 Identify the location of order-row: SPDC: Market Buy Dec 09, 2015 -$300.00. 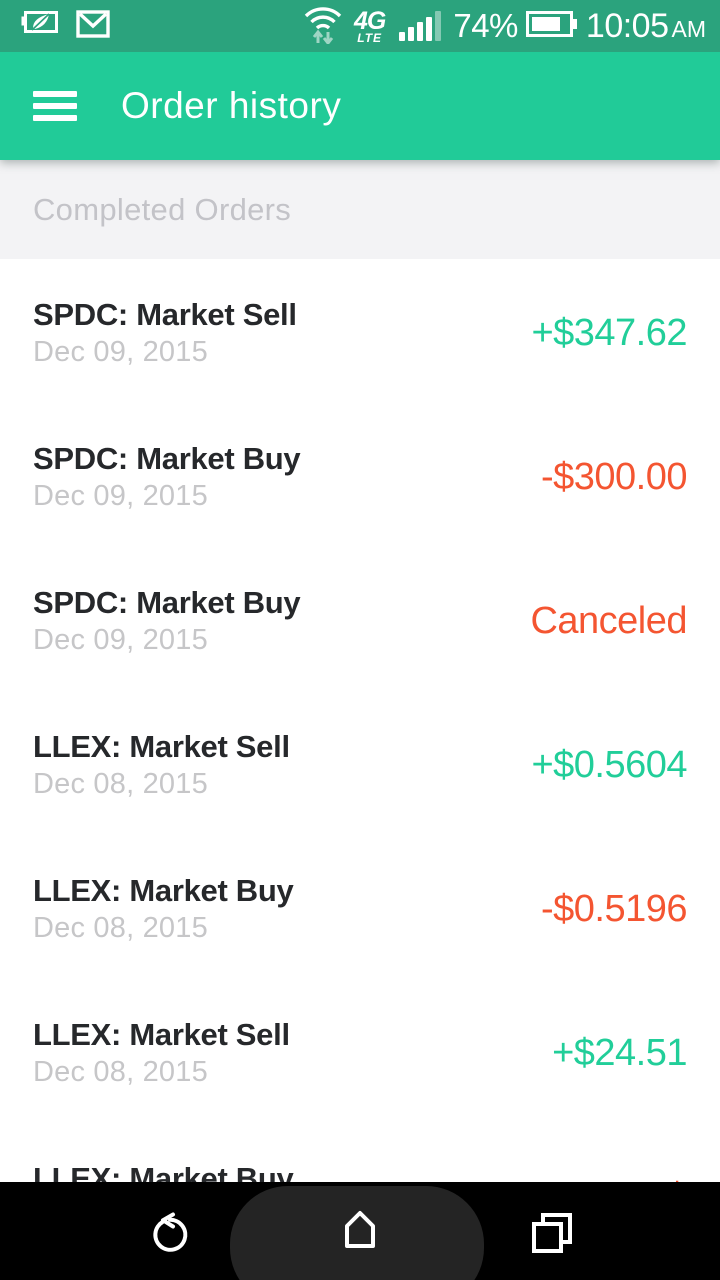
(360, 475).